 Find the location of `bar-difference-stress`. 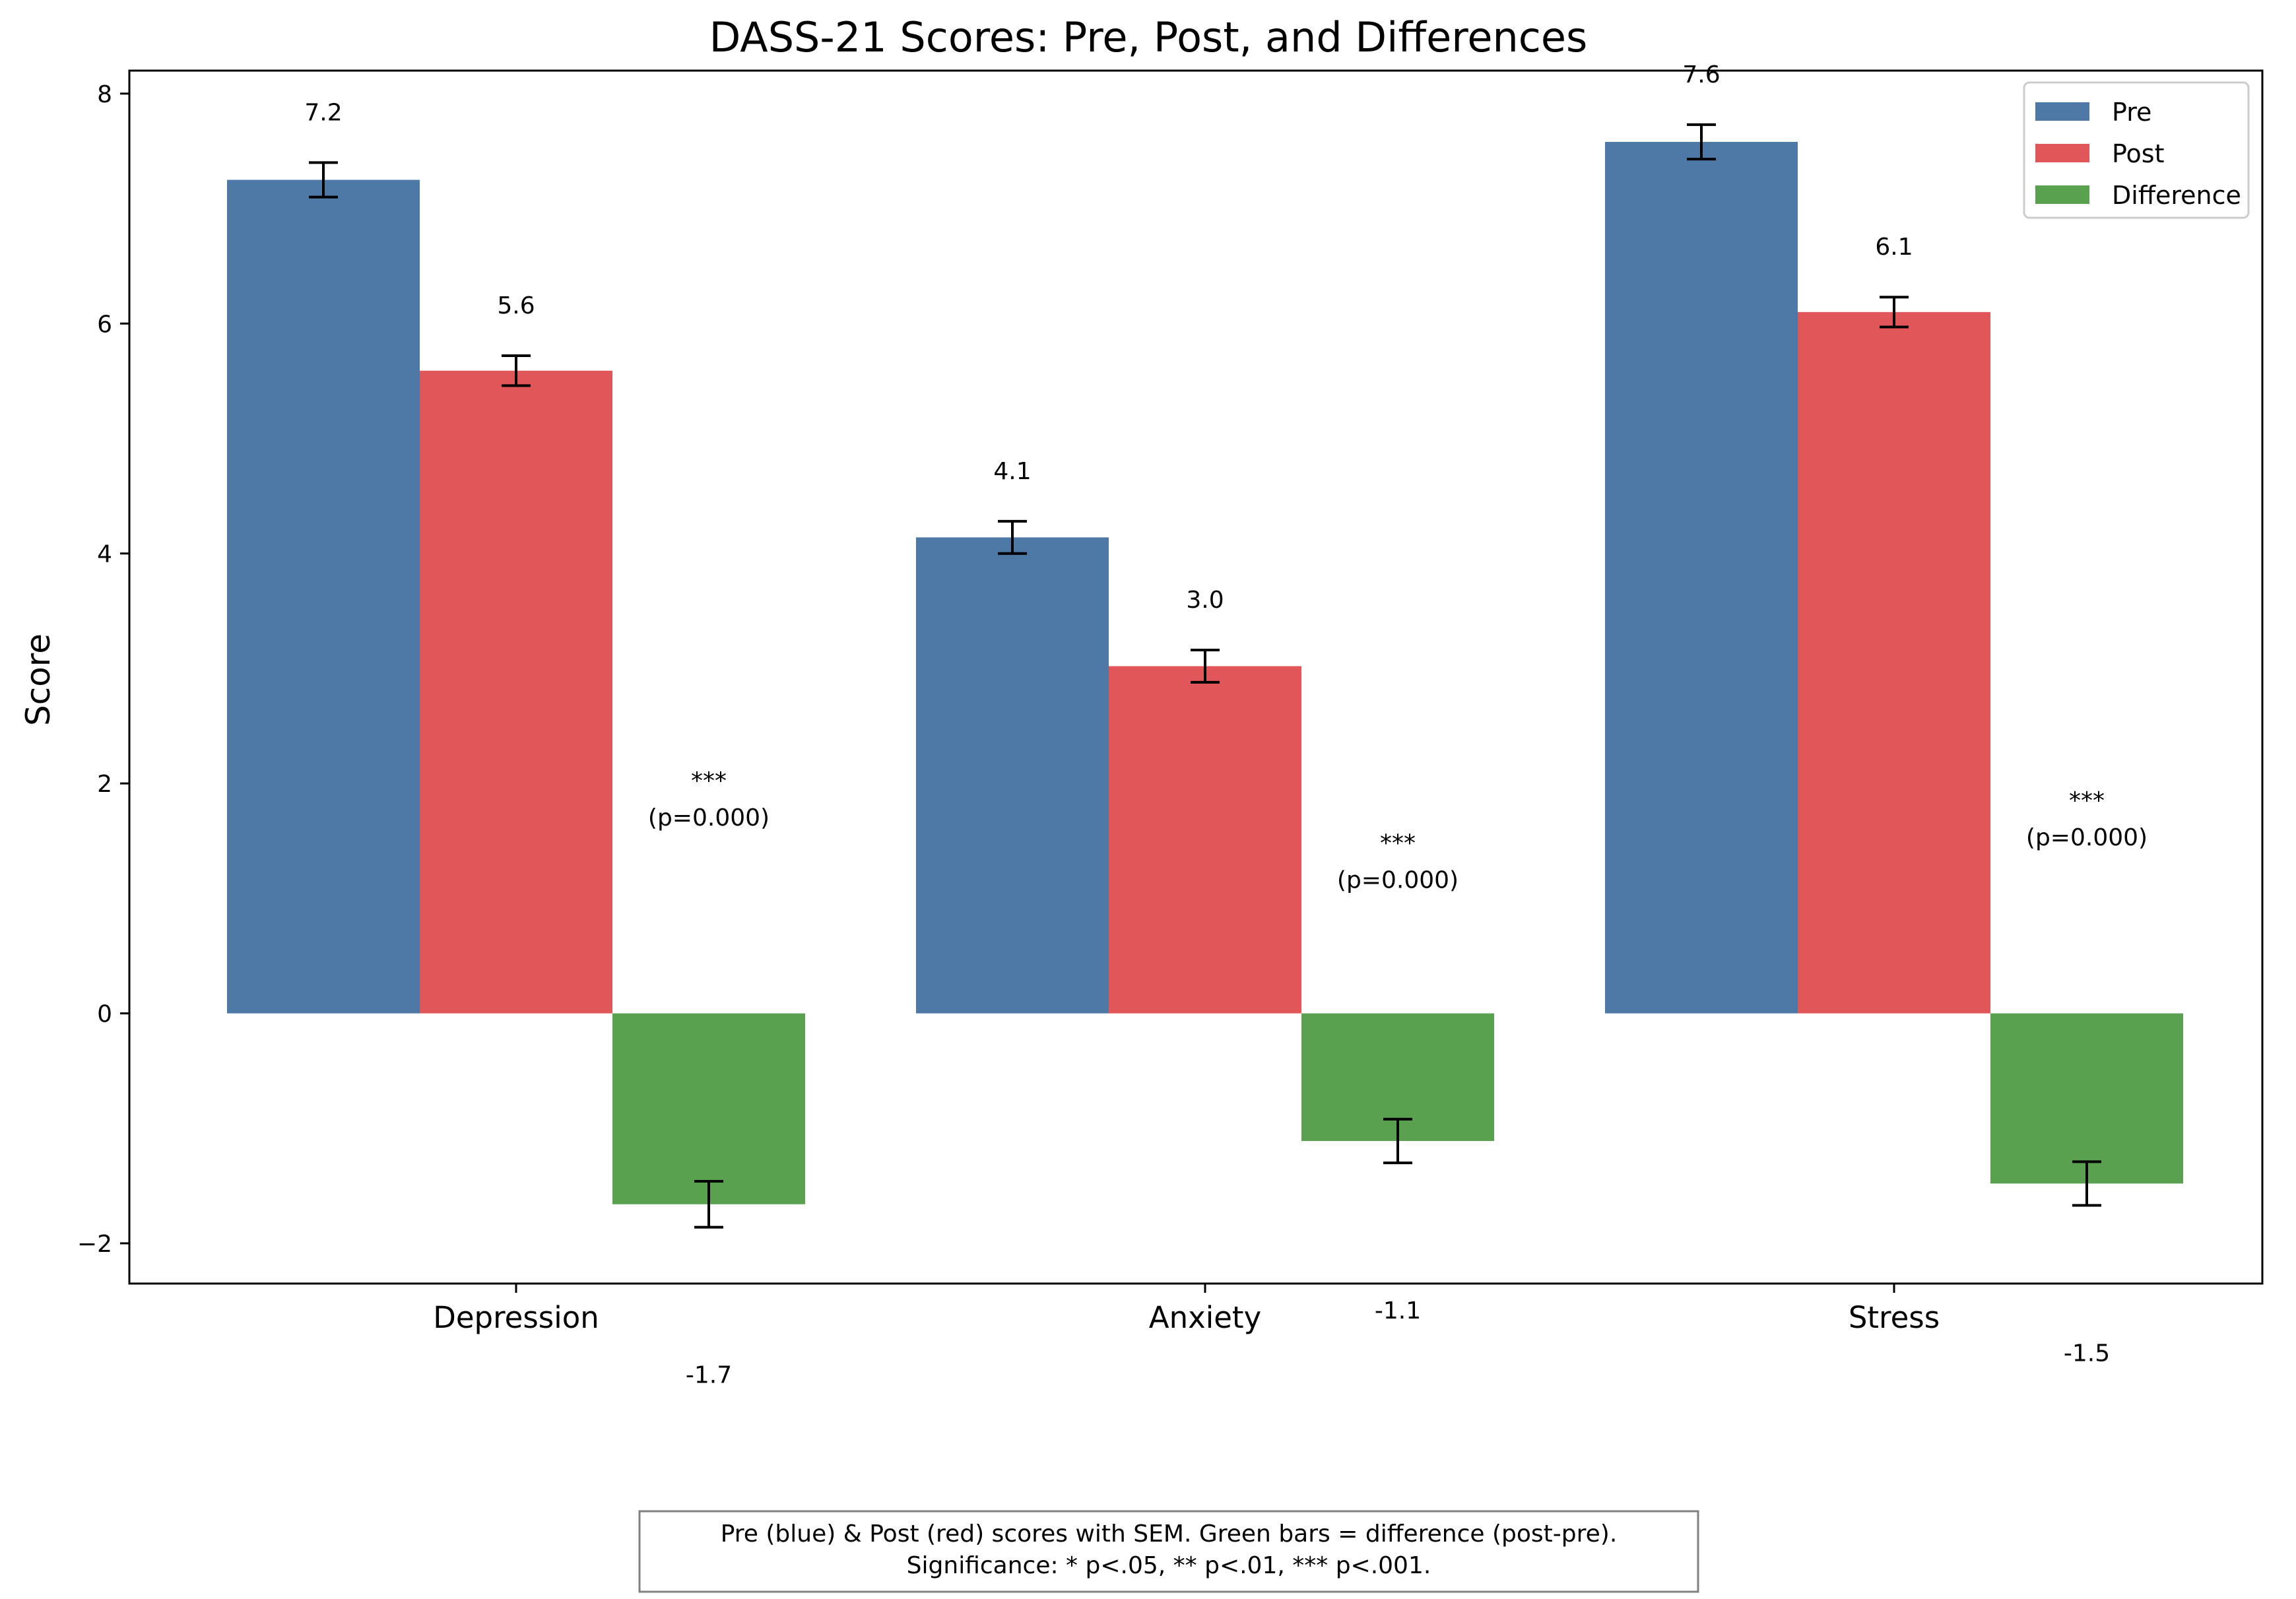

bar-difference-stress is located at coordinates (2086, 1098).